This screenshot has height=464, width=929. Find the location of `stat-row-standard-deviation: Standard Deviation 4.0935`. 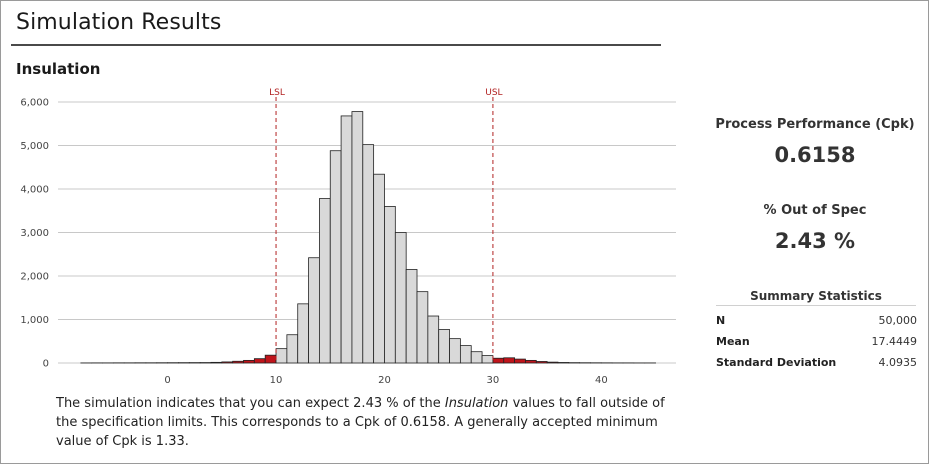

stat-row-standard-deviation: Standard Deviation 4.0935 is located at coordinates (817, 364).